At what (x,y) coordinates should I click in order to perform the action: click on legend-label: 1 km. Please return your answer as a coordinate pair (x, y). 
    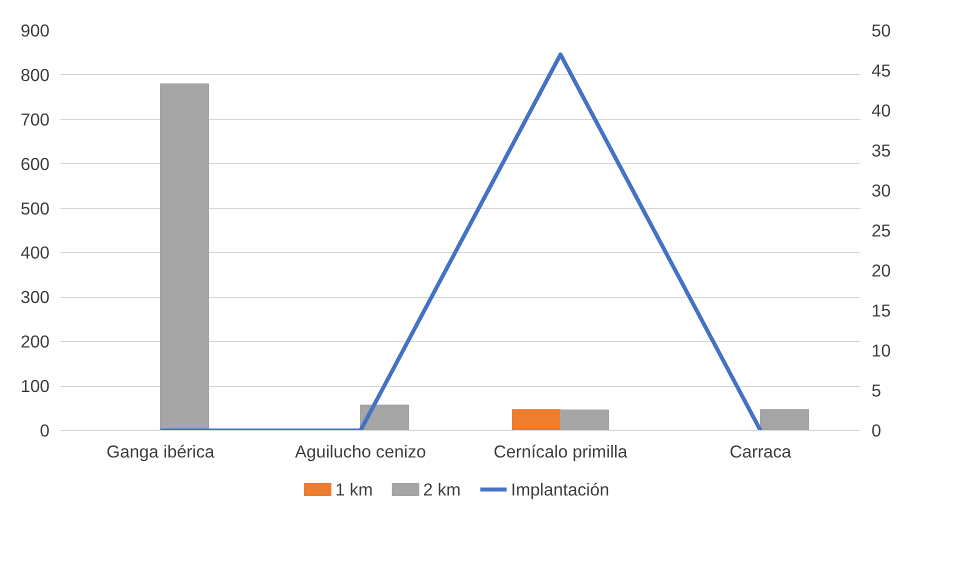
    Looking at the image, I should click on (354, 490).